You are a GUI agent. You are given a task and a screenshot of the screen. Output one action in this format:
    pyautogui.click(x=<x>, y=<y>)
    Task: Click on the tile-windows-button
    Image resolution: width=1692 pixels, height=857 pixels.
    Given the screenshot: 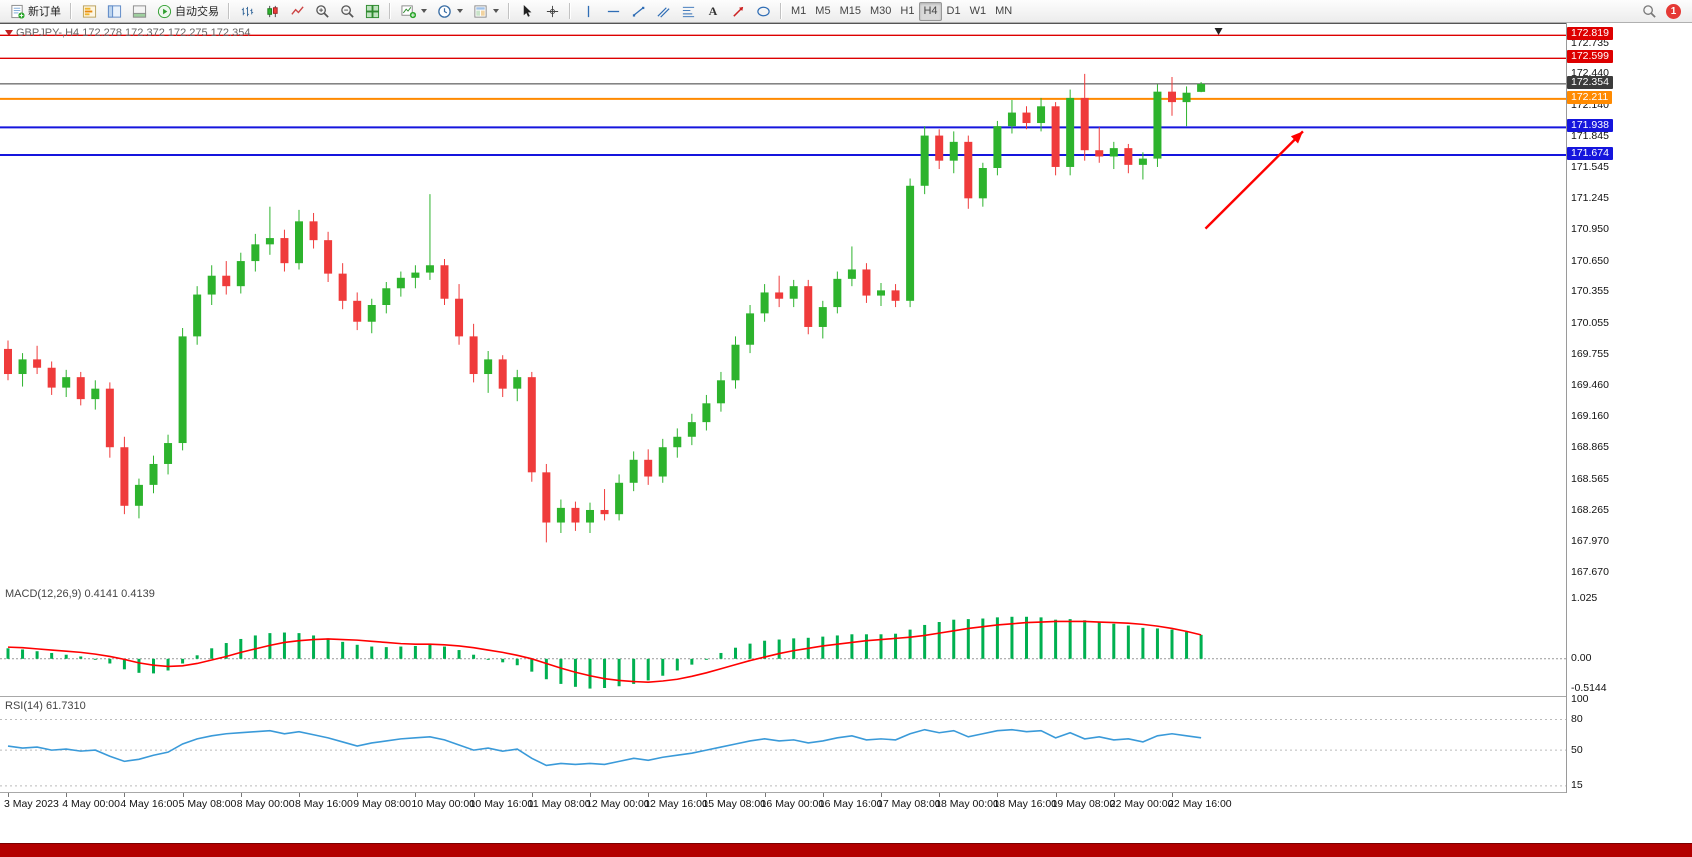 What is the action you would take?
    pyautogui.click(x=372, y=11)
    